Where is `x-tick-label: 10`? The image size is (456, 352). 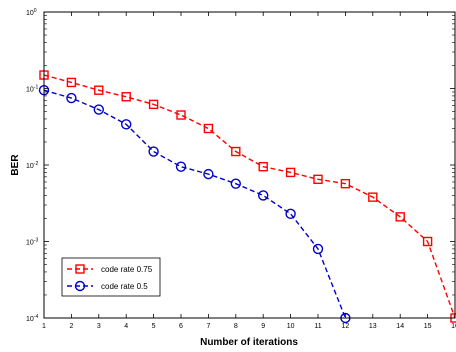
x-tick-label: 10 is located at coordinates (291, 326).